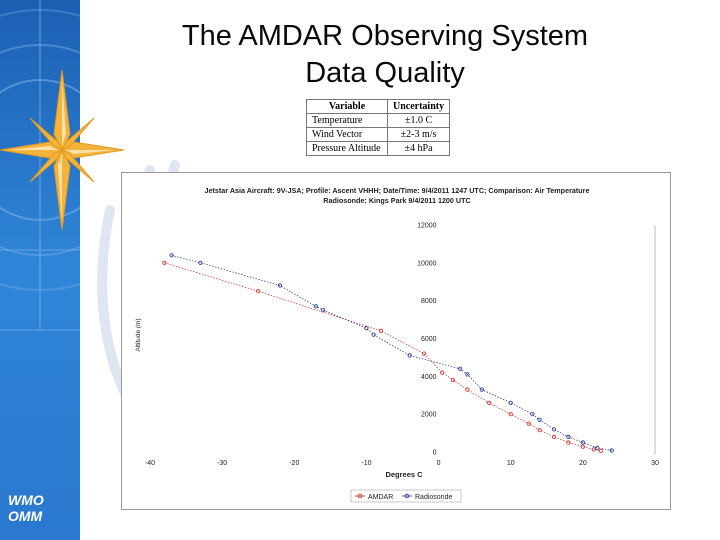 This screenshot has height=540, width=720. I want to click on table-cell-variable: Pressure Altitude, so click(347, 148).